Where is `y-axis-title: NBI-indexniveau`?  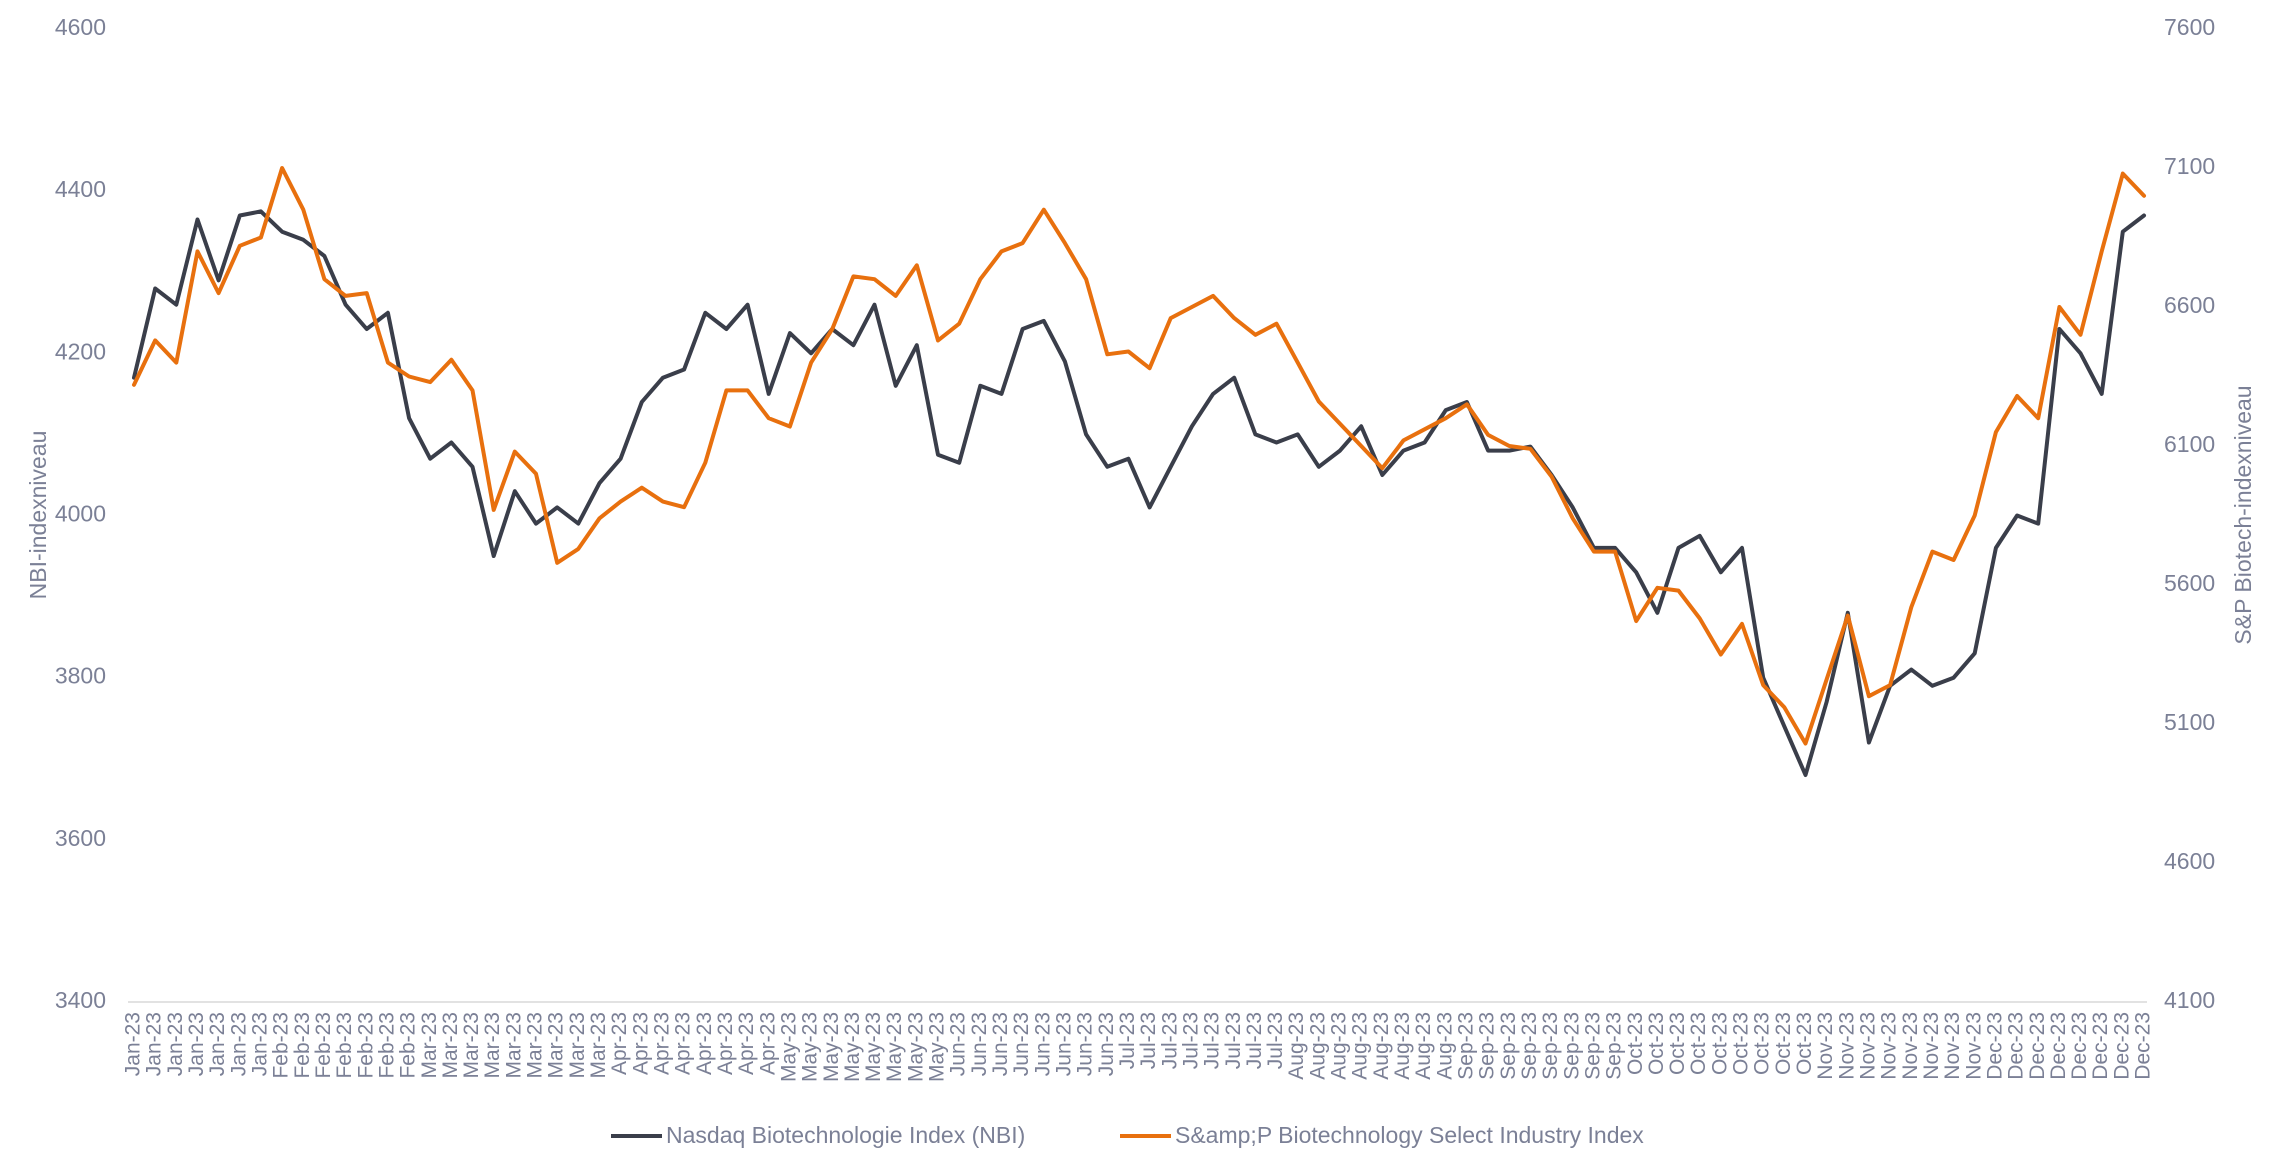
y-axis-title: NBI-indexniveau is located at coordinates (38, 515).